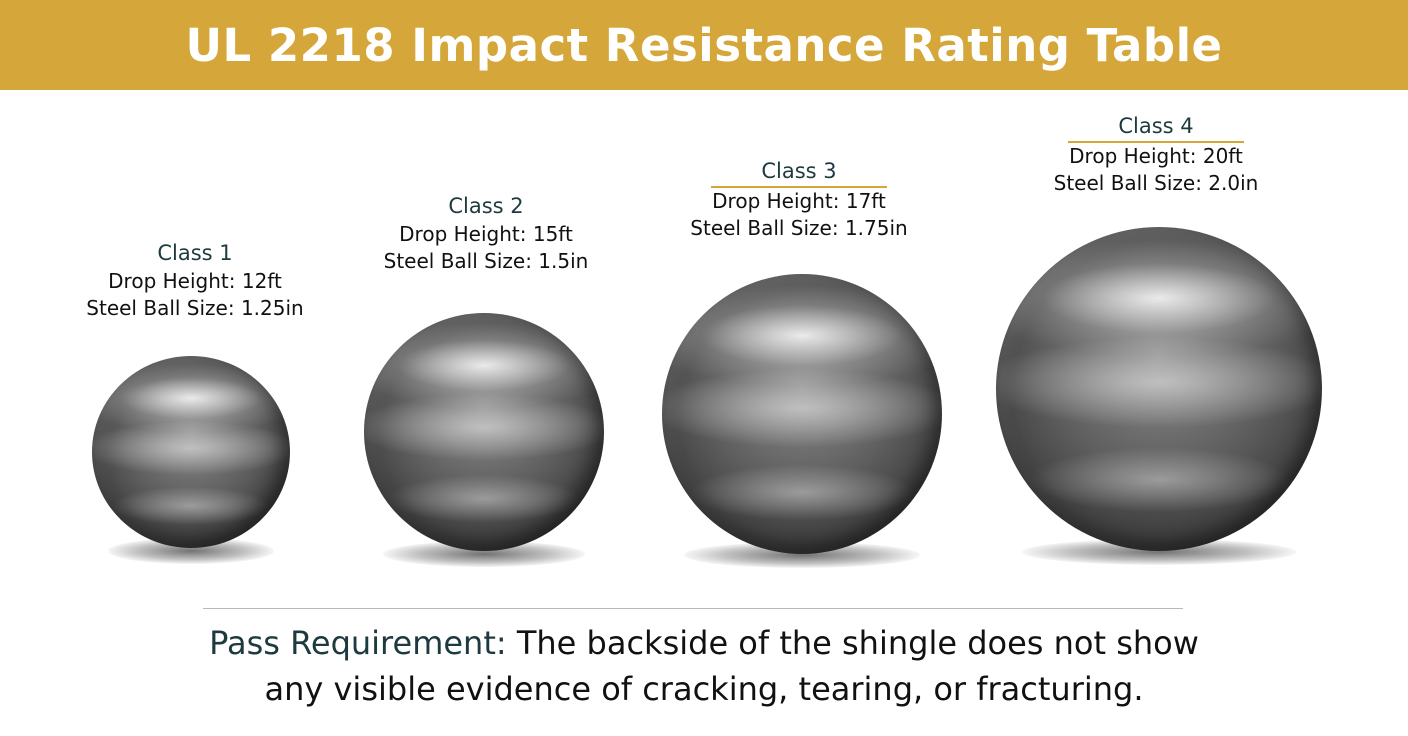  I want to click on class-1-name: Class 1, so click(195, 253).